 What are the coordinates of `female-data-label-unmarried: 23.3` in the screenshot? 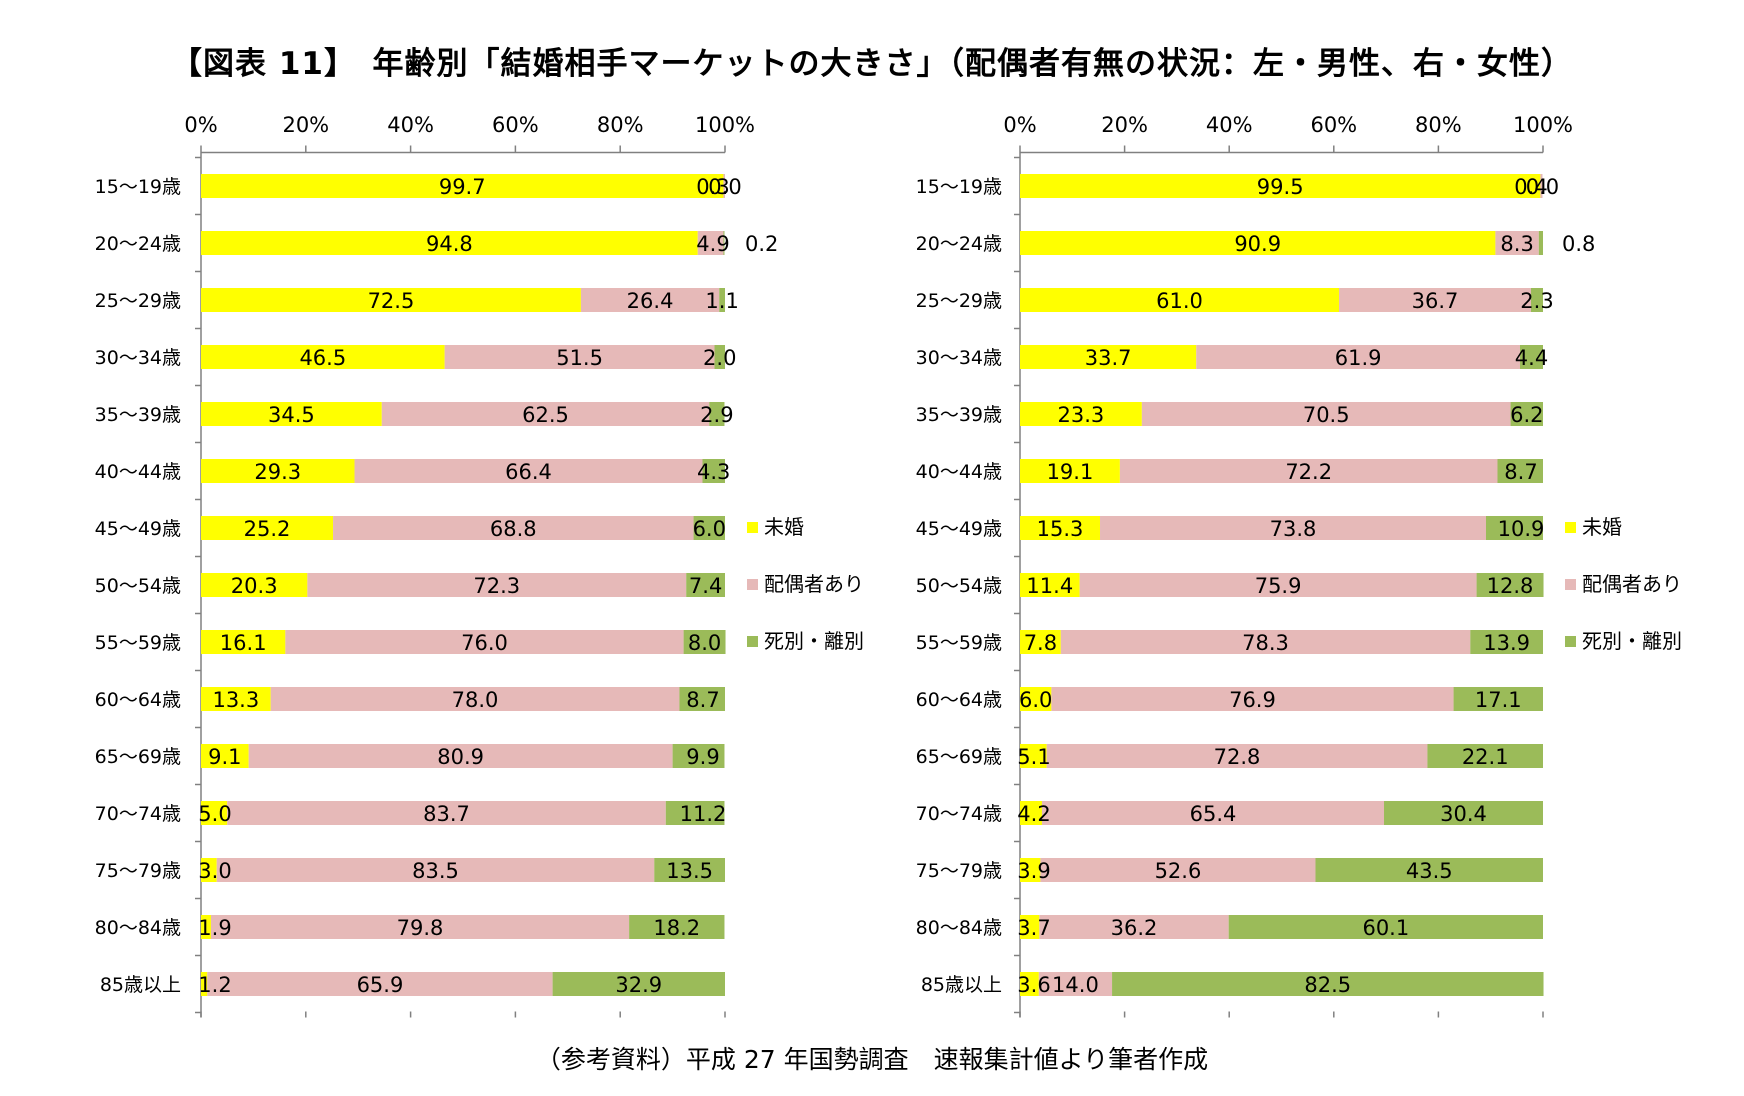 It's located at (1081, 415).